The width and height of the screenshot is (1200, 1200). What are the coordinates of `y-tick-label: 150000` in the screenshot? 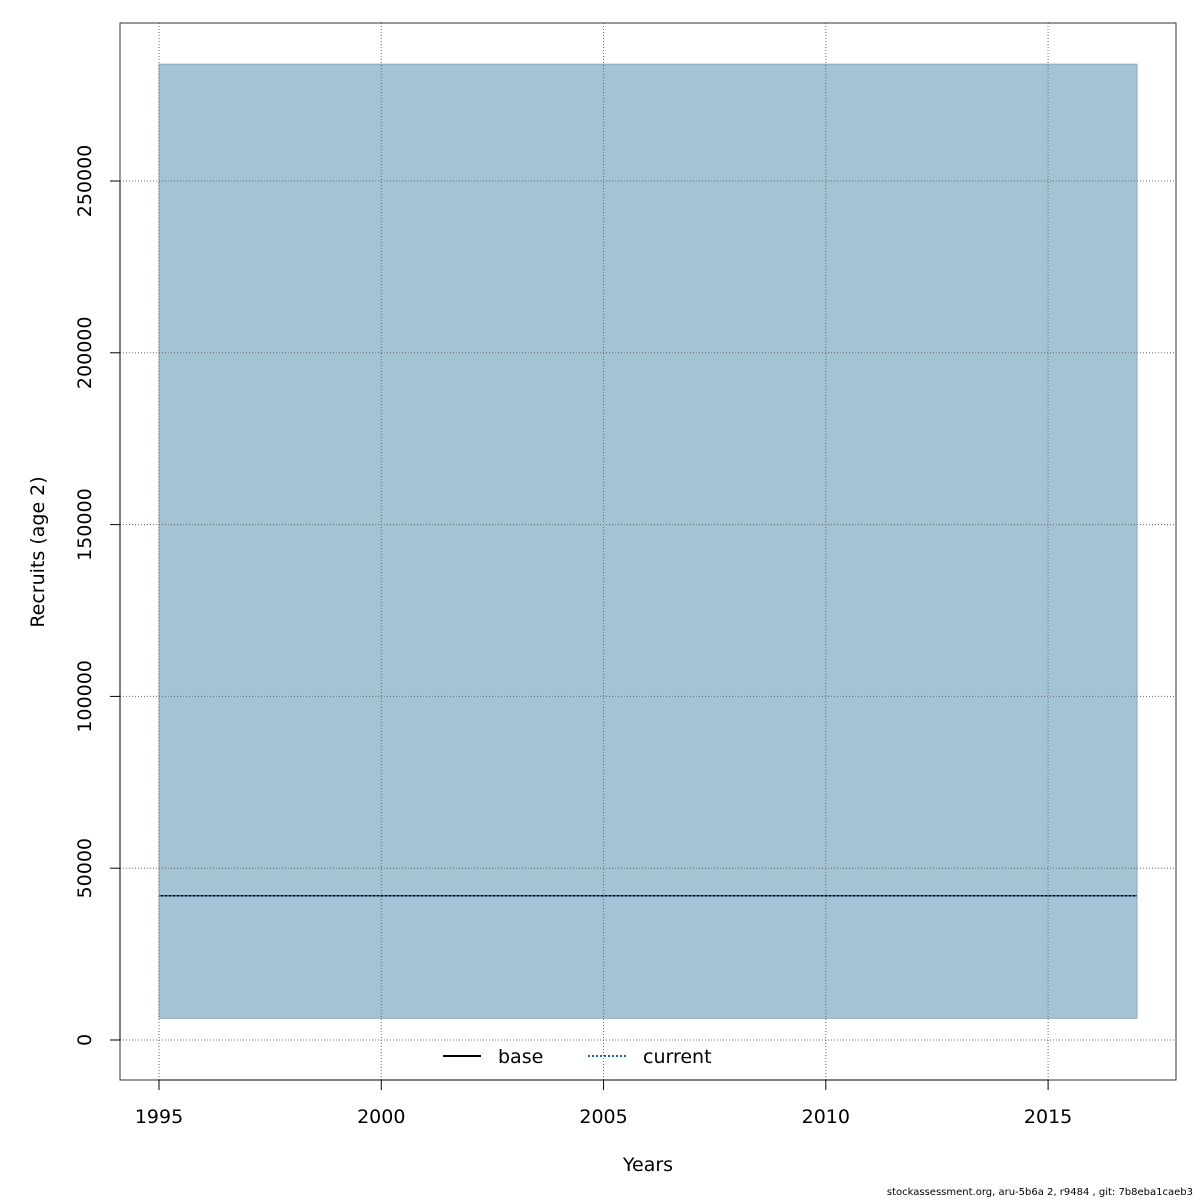 It's located at (85, 524).